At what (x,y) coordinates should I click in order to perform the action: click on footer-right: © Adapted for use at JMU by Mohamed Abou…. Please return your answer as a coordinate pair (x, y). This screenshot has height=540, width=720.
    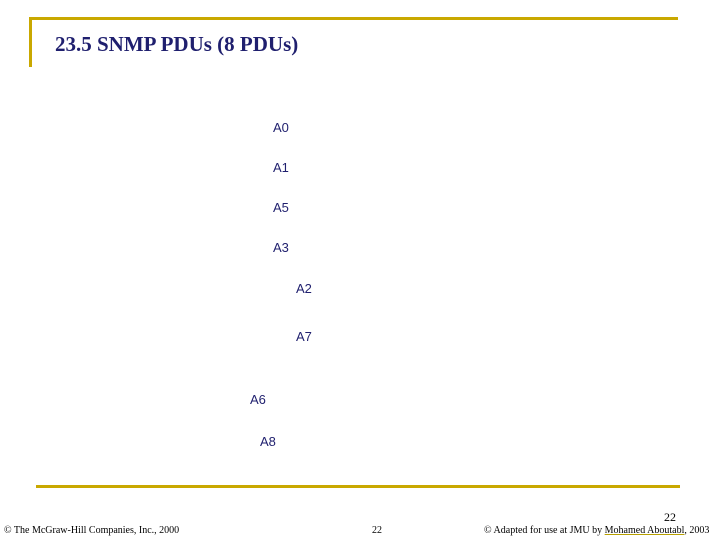
    Looking at the image, I should click on (596, 530).